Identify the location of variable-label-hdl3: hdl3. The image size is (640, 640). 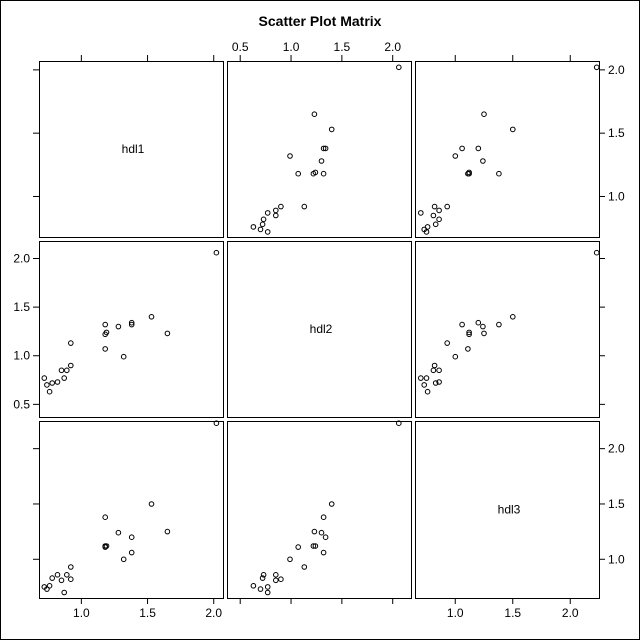
(509, 510).